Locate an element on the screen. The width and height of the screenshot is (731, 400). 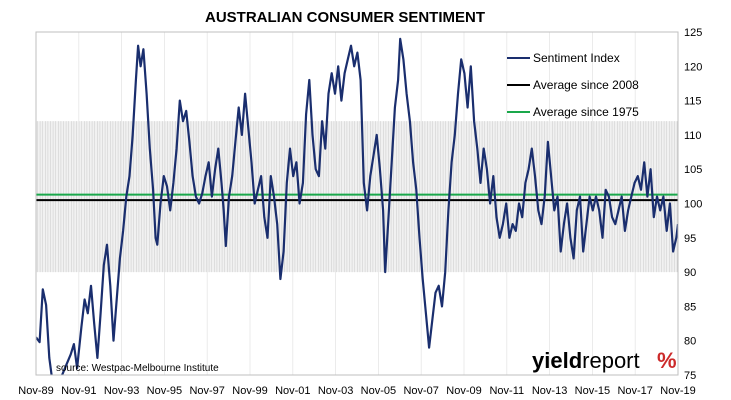
x-tick-label: Nov-19 is located at coordinates (677, 391).